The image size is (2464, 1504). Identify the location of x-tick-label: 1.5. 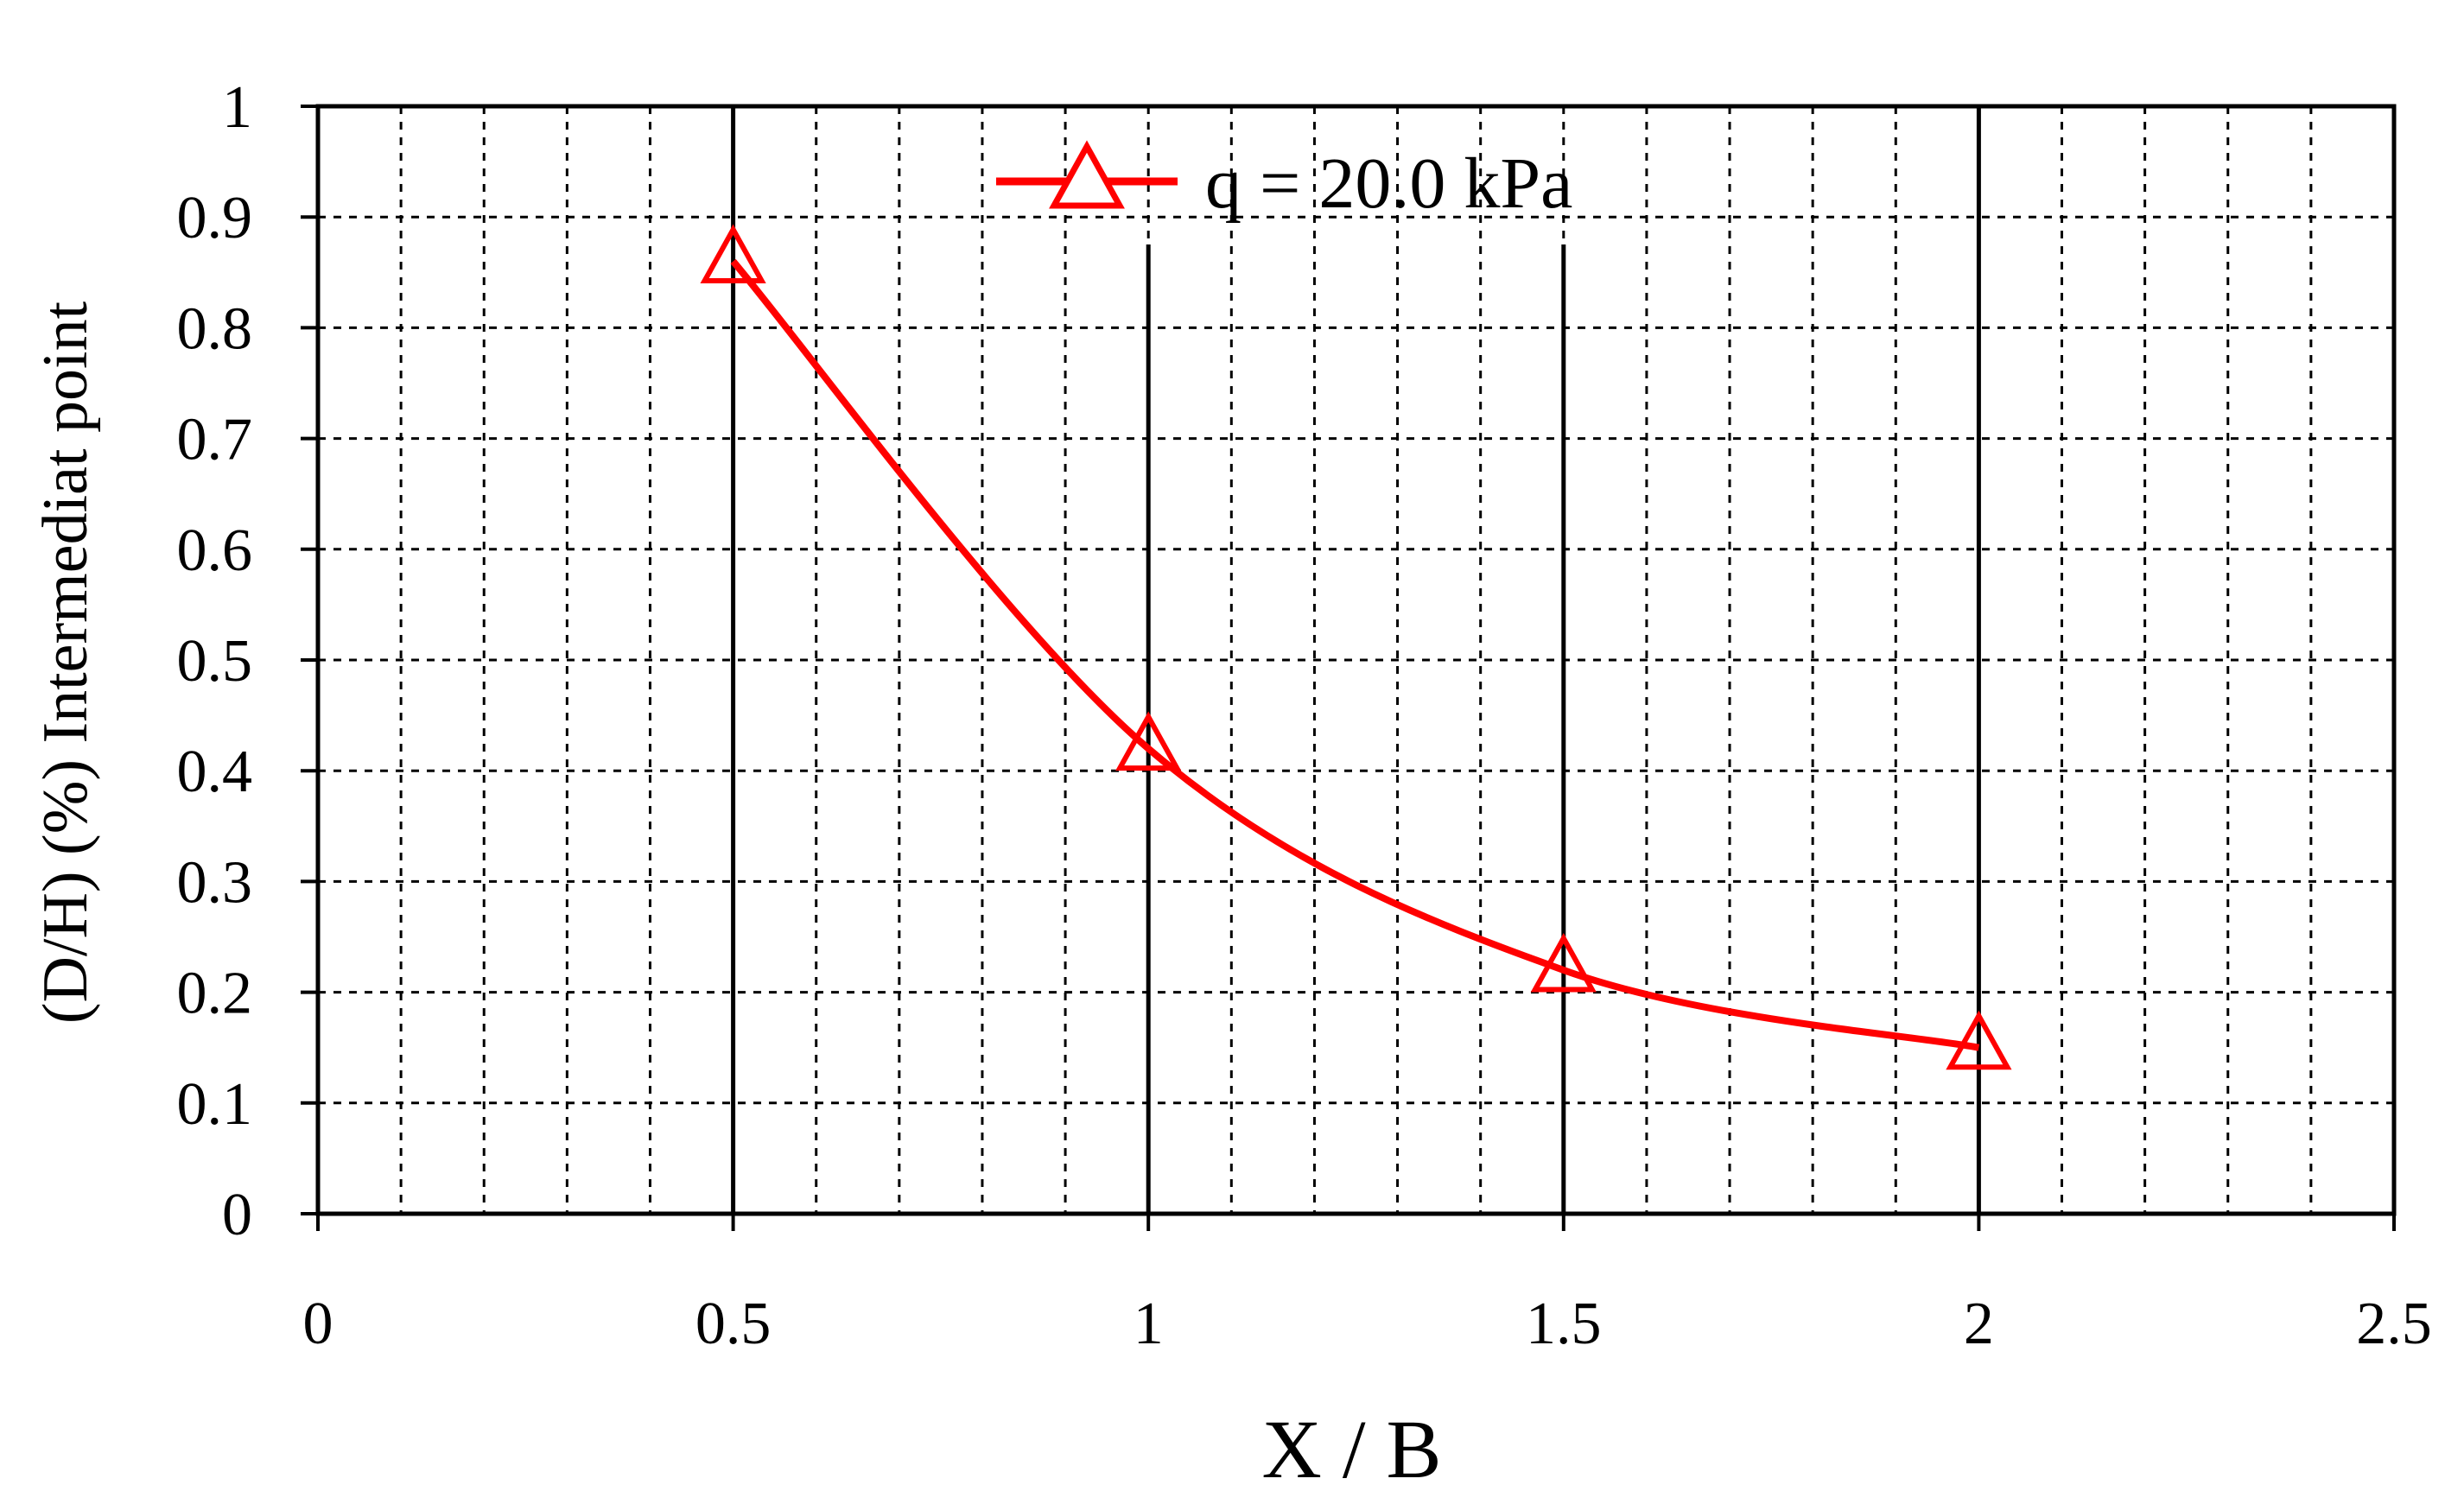
(1564, 1324).